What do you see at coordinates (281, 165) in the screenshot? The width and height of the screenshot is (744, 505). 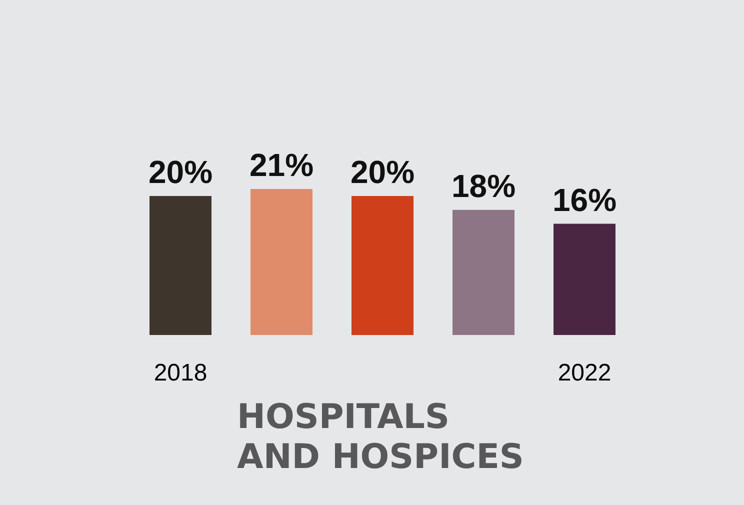 I see `data-label: 21%` at bounding box center [281, 165].